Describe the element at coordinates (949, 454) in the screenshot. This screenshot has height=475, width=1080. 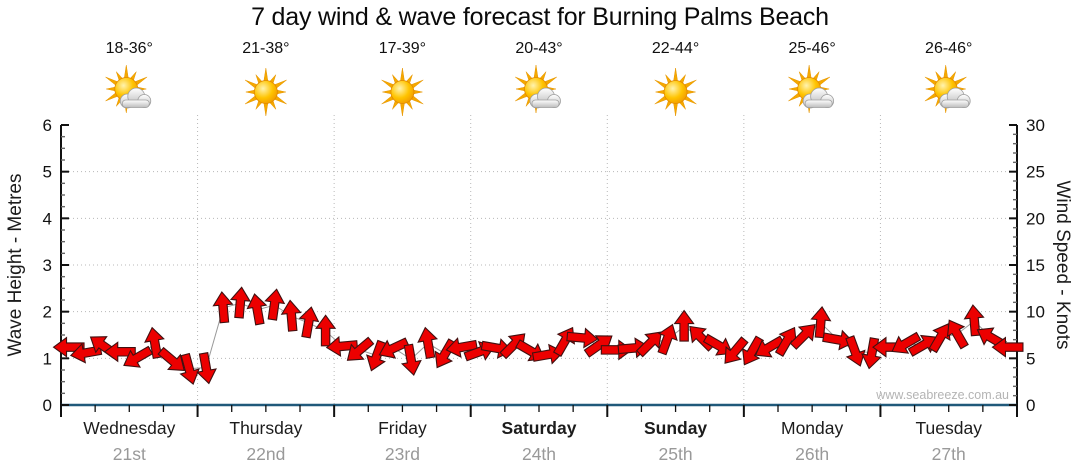
I see `day-date-label: 27th` at that location.